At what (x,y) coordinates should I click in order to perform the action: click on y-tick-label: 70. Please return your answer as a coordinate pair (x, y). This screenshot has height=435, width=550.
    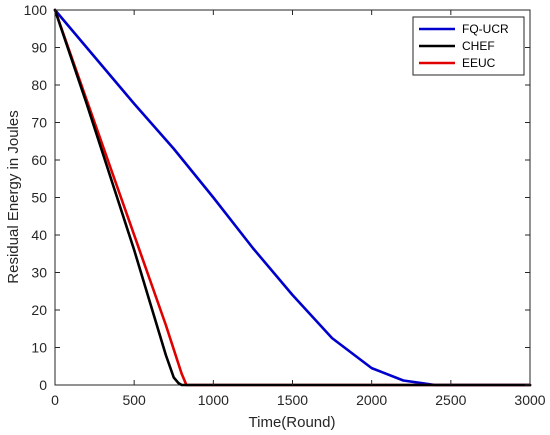
    Looking at the image, I should click on (39, 123).